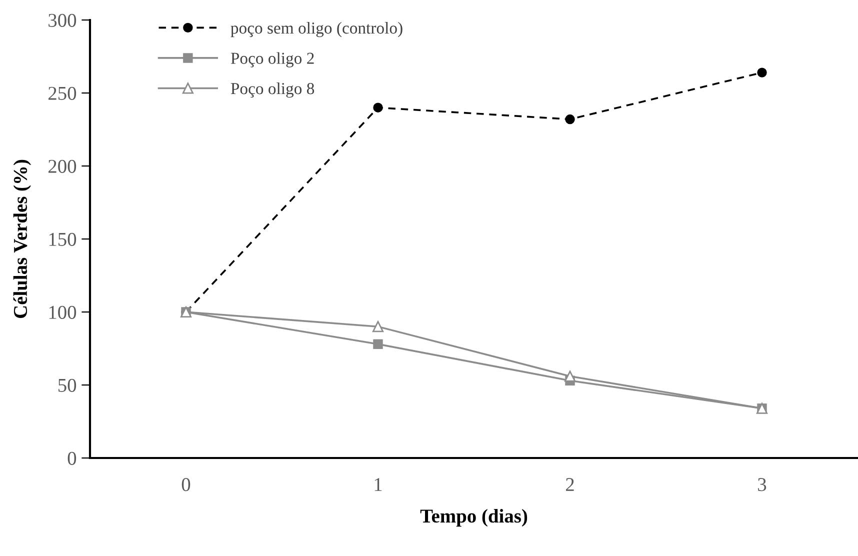 The image size is (858, 556). Describe the element at coordinates (186, 485) in the screenshot. I see `x-tick-label: 0` at that location.